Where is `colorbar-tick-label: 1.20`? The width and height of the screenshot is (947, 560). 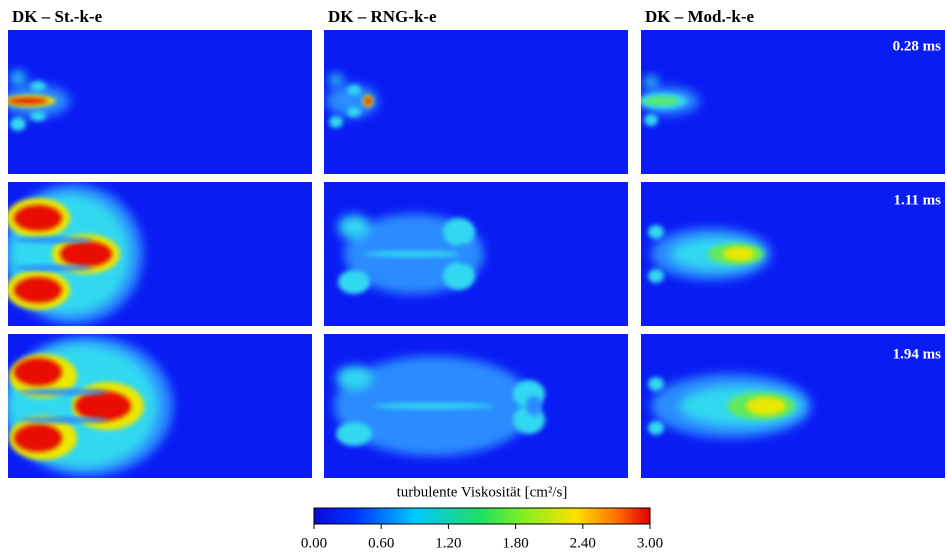 colorbar-tick-label: 1.20 is located at coordinates (448, 543).